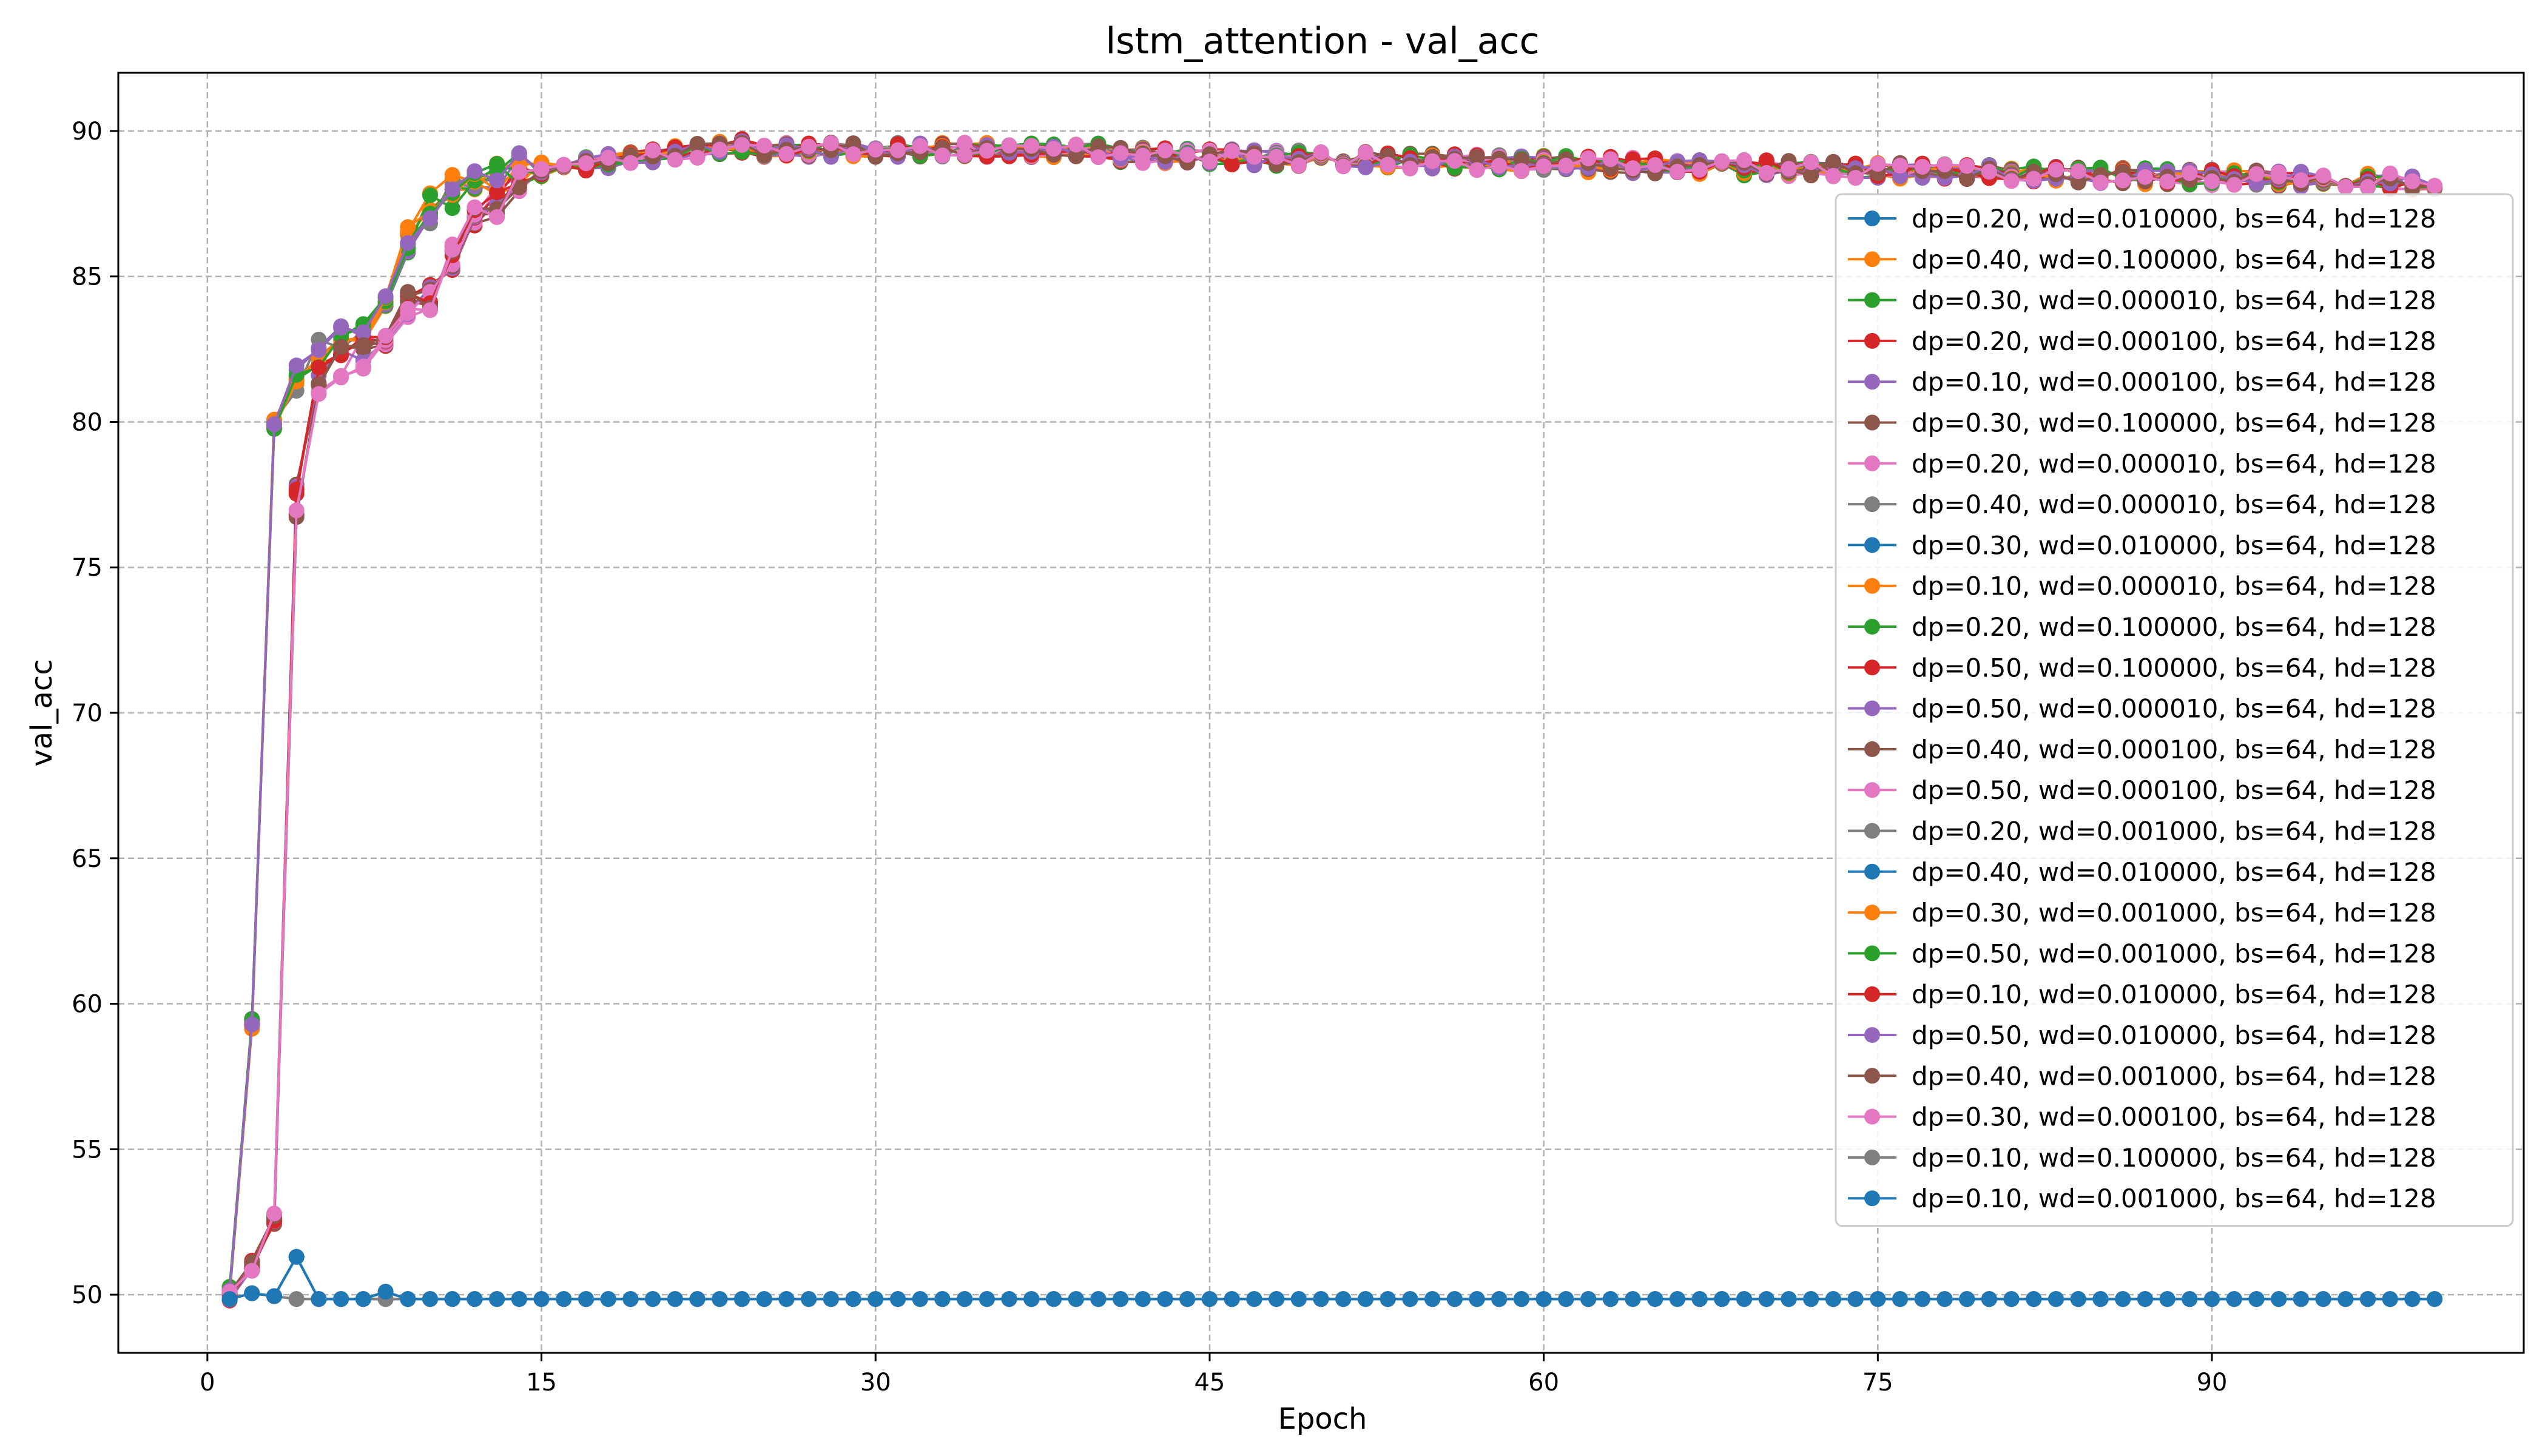  What do you see at coordinates (1209, 1383) in the screenshot?
I see `x-tick-label: 45` at bounding box center [1209, 1383].